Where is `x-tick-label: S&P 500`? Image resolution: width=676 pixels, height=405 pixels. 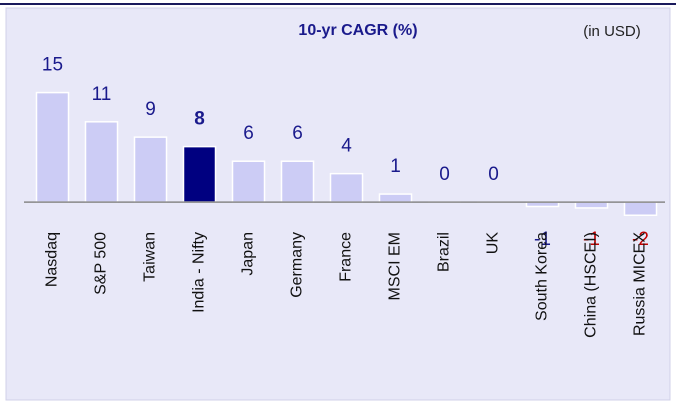
x-tick-label: S&P 500 is located at coordinates (101, 263).